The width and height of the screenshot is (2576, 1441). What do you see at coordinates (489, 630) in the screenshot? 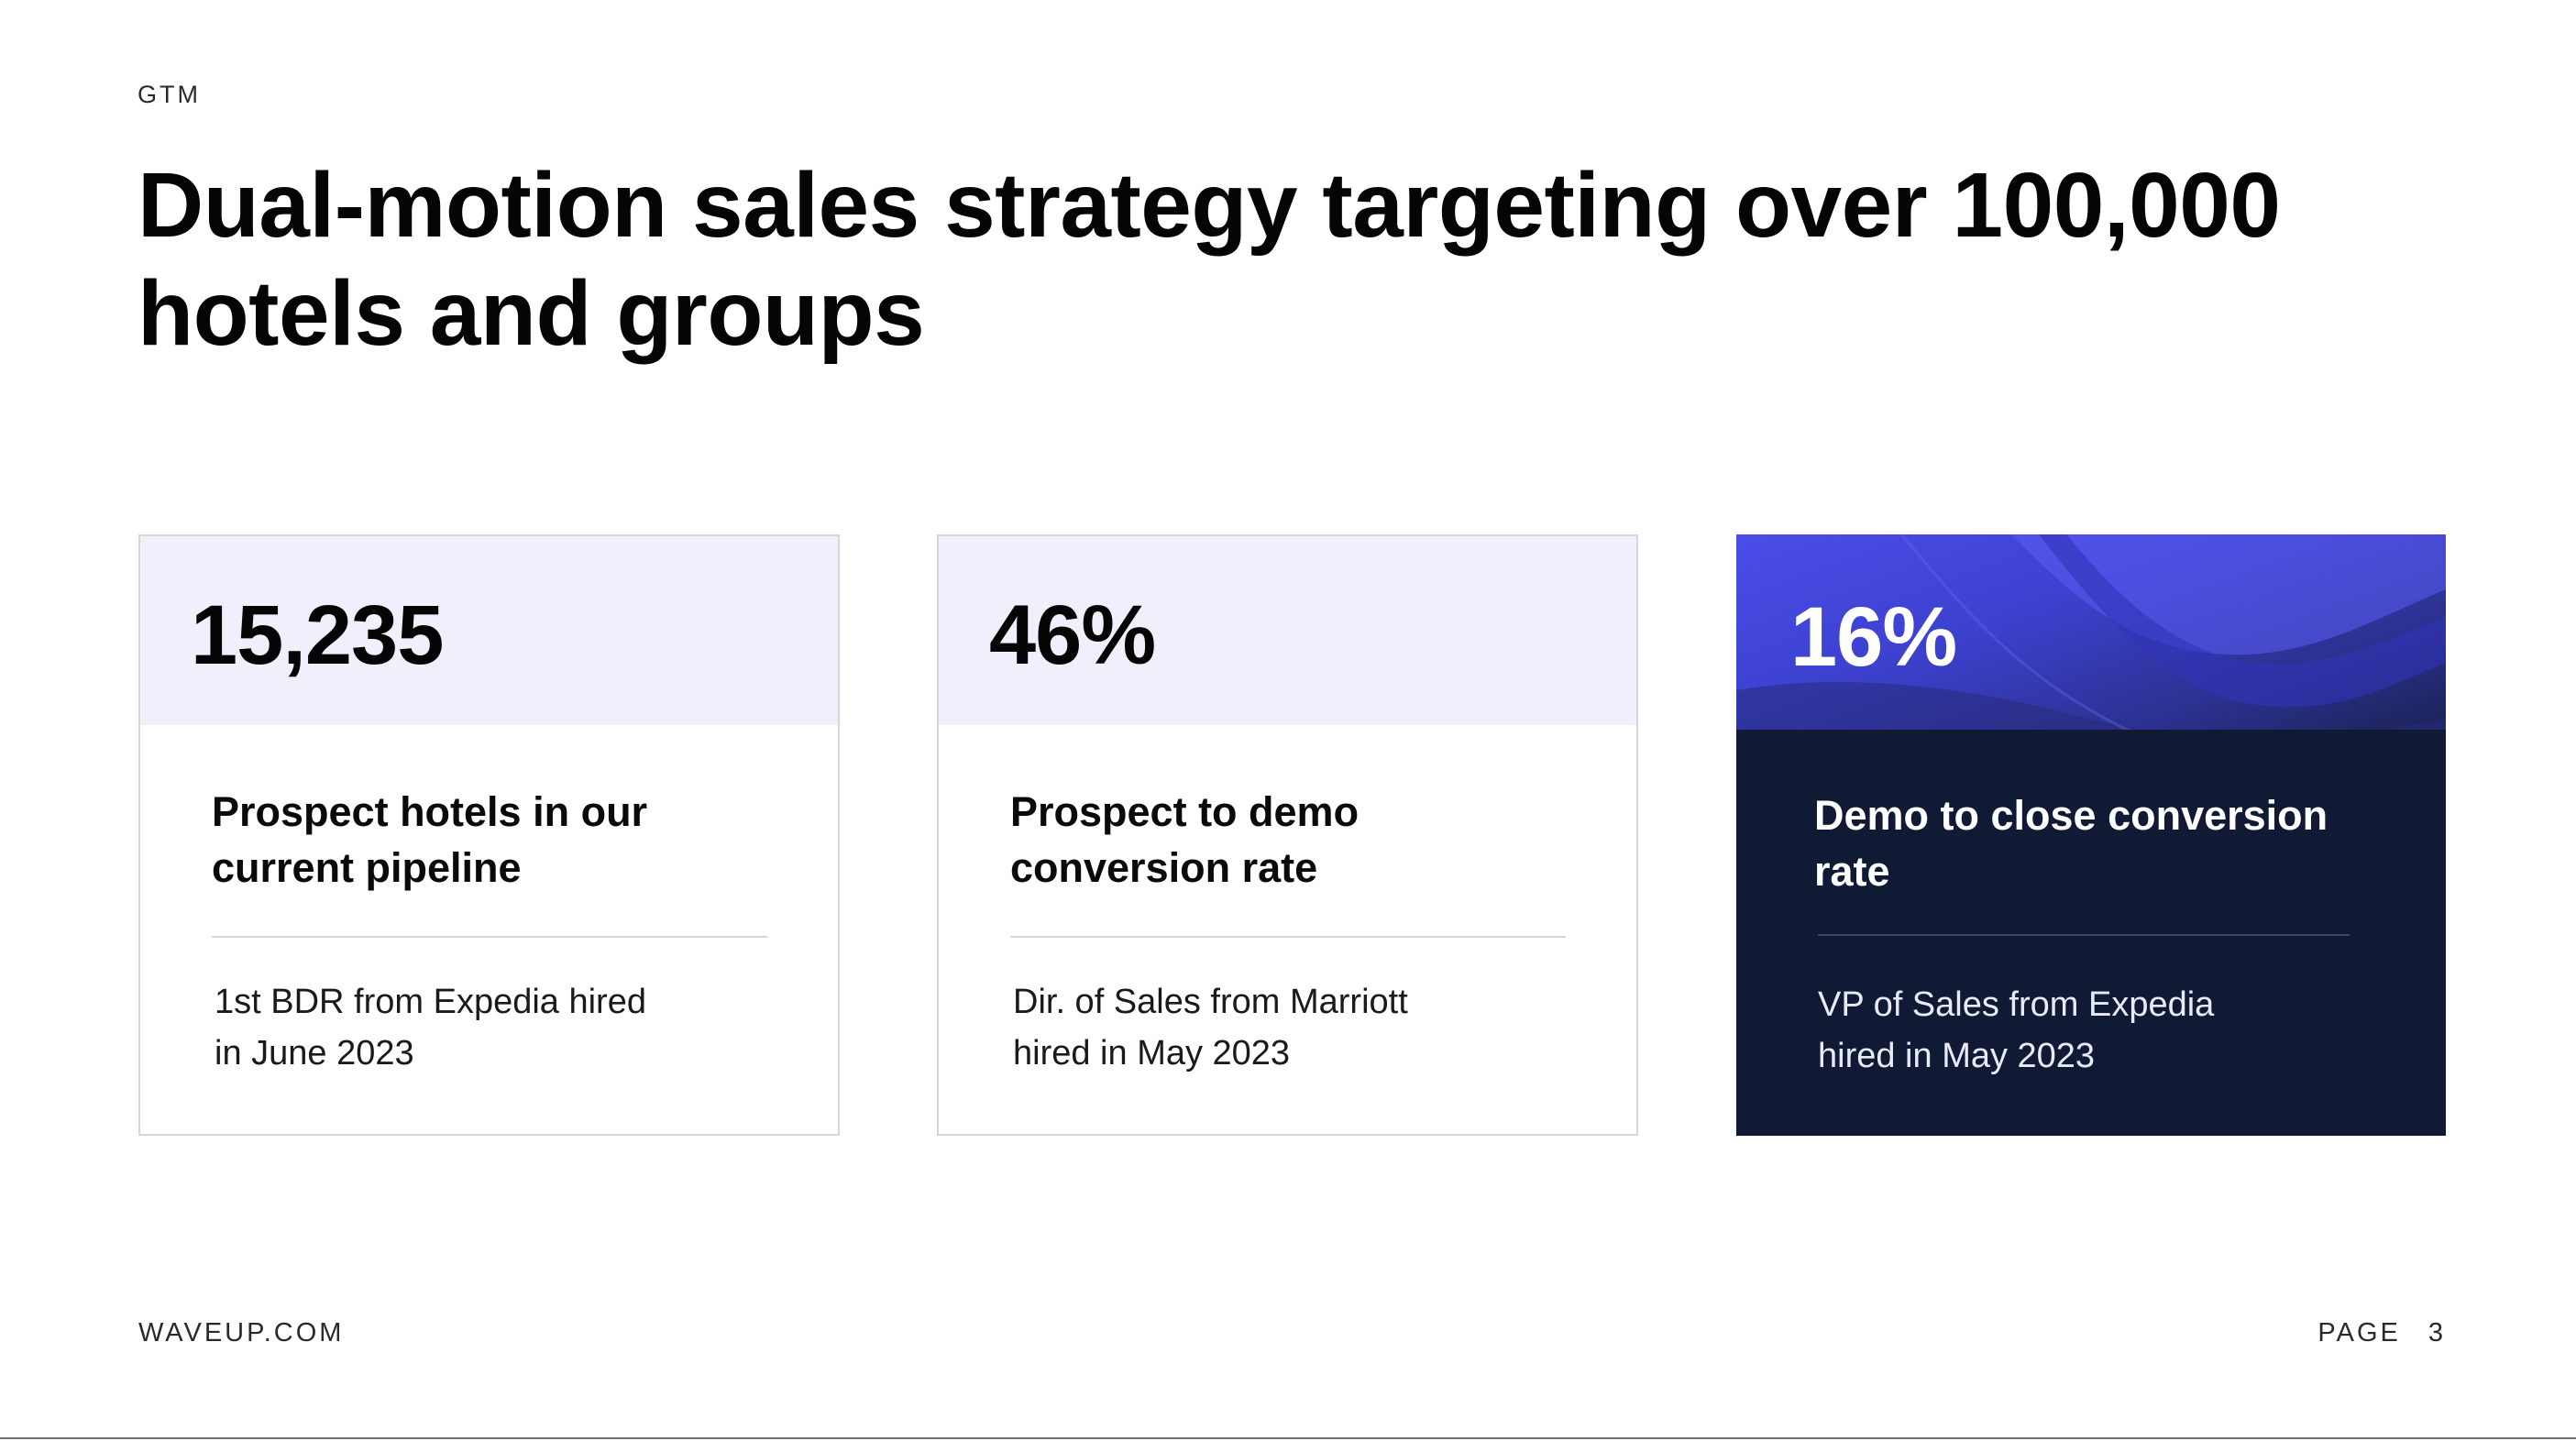
I see `stat-card-header: 15,235` at bounding box center [489, 630].